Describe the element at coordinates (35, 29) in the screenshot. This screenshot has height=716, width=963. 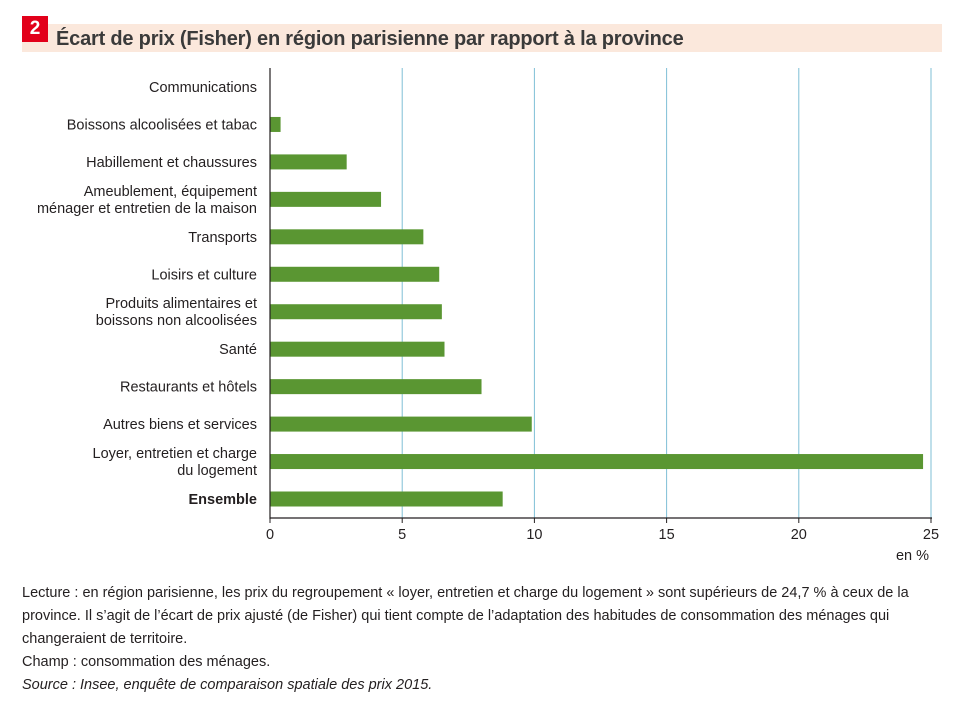
I see `figure-number: 2` at that location.